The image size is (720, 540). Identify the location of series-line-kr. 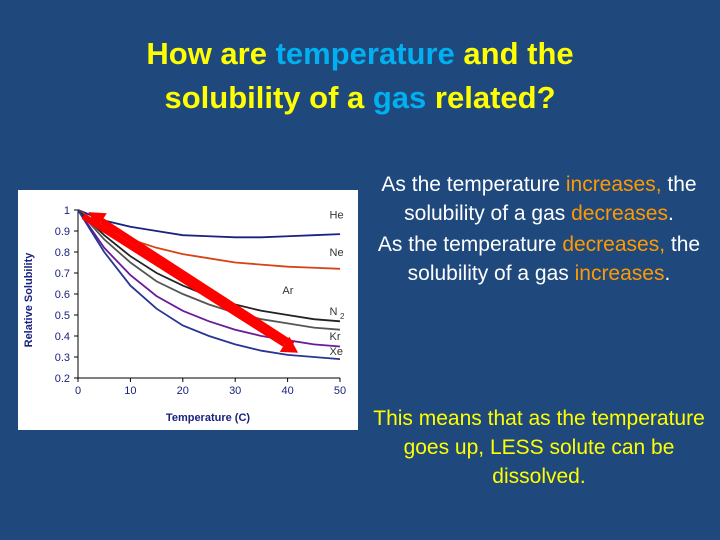
(209, 278).